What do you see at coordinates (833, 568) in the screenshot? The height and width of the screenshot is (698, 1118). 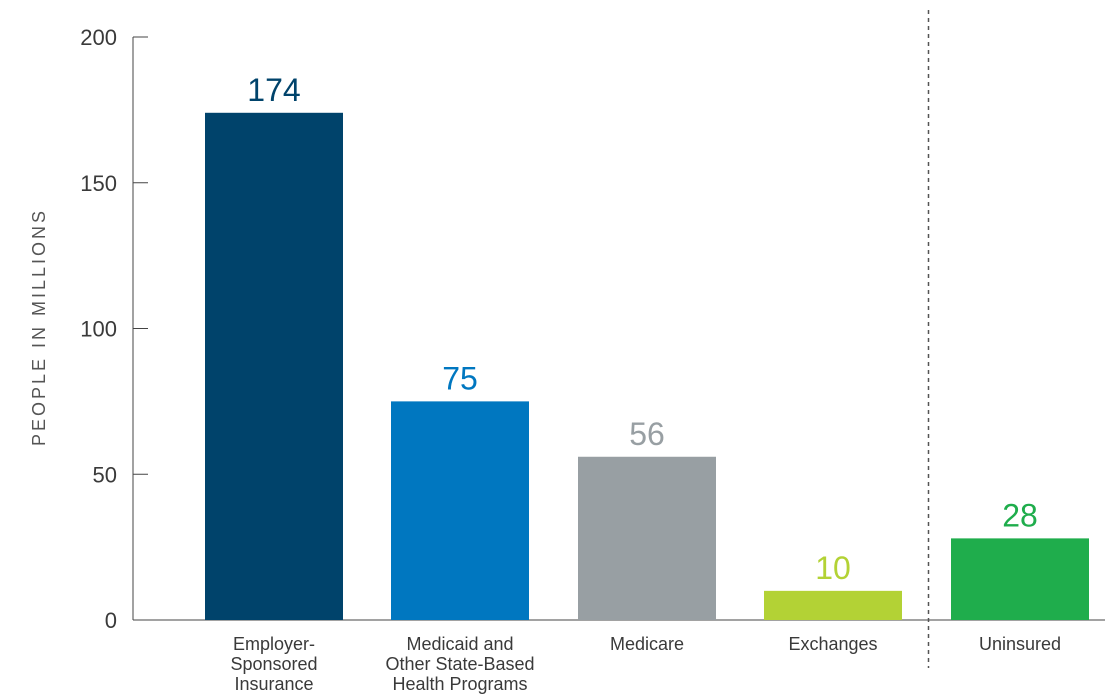 I see `value-label: 10` at bounding box center [833, 568].